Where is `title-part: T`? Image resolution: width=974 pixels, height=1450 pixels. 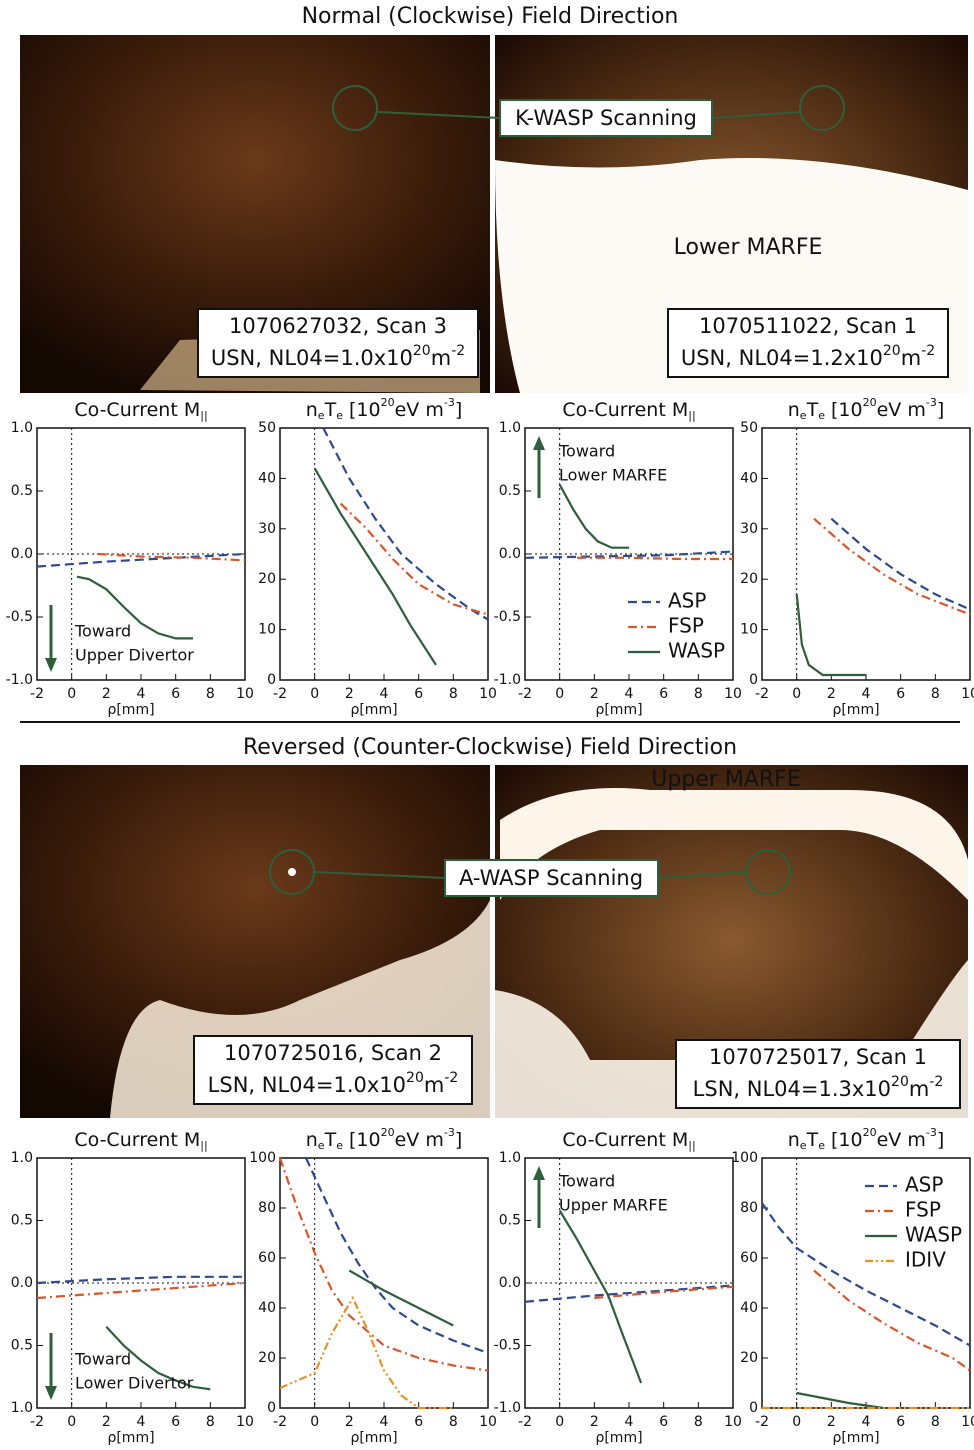 title-part: T is located at coordinates (330, 1140).